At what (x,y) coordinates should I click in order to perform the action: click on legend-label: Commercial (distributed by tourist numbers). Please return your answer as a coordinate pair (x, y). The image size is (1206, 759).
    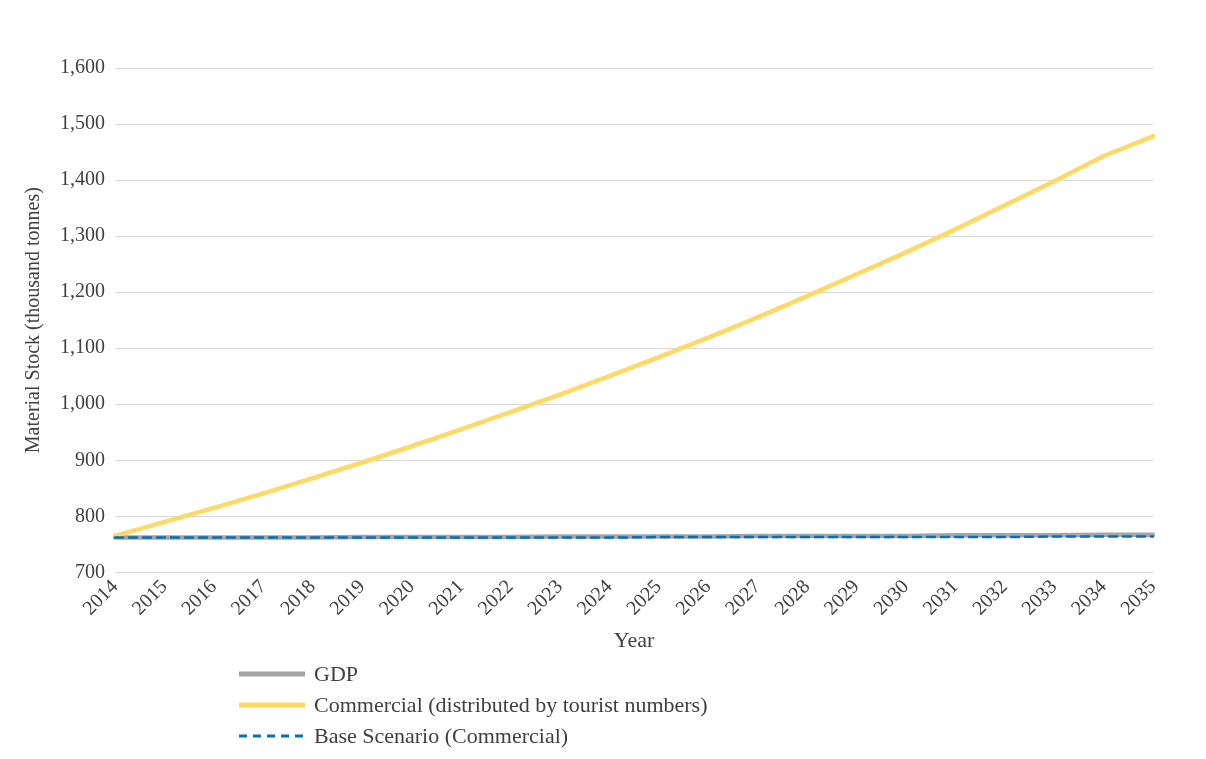
    Looking at the image, I should click on (511, 705).